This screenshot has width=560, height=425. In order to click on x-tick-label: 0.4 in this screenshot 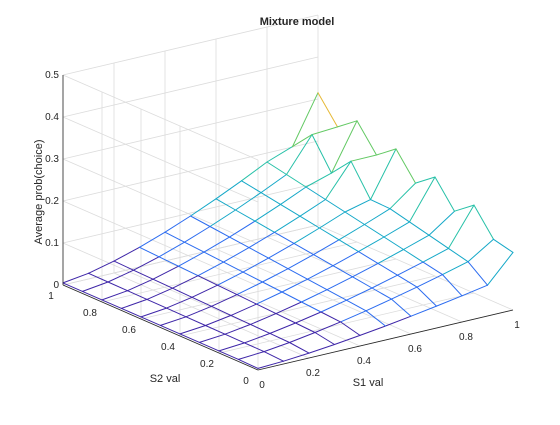, I will do `click(364, 361)`.